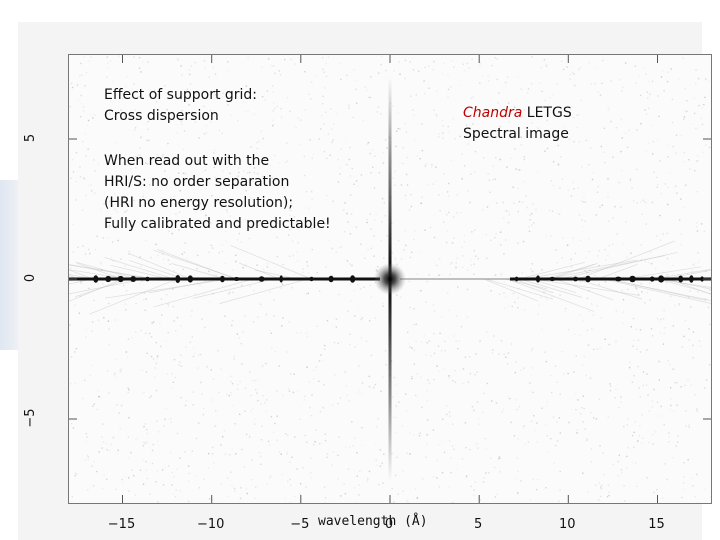 The height and width of the screenshot is (540, 720). I want to click on scatter-streak, so click(626, 260).